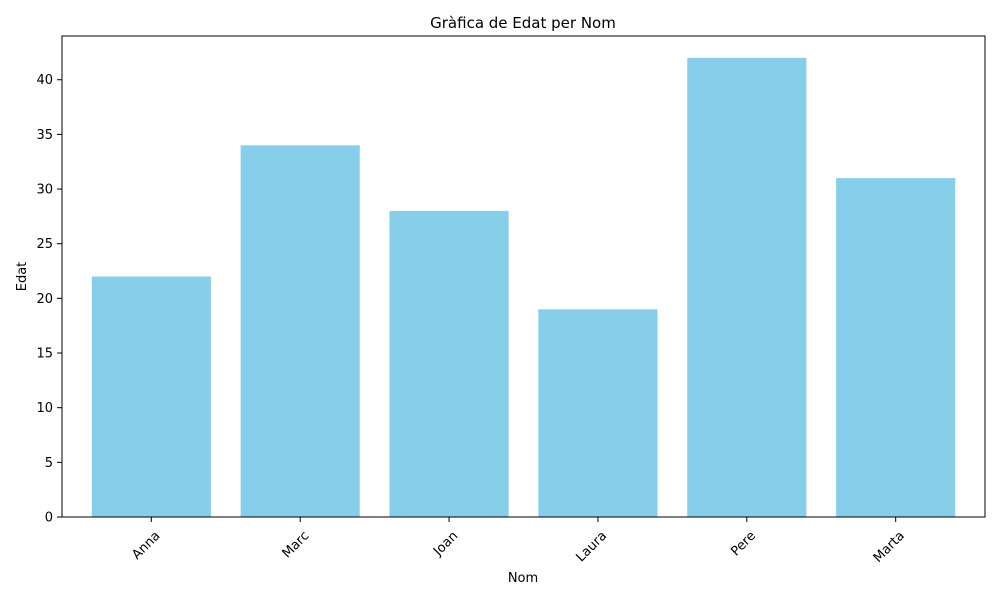 The height and width of the screenshot is (600, 1000). I want to click on y-tick-label-35: 35, so click(44, 135).